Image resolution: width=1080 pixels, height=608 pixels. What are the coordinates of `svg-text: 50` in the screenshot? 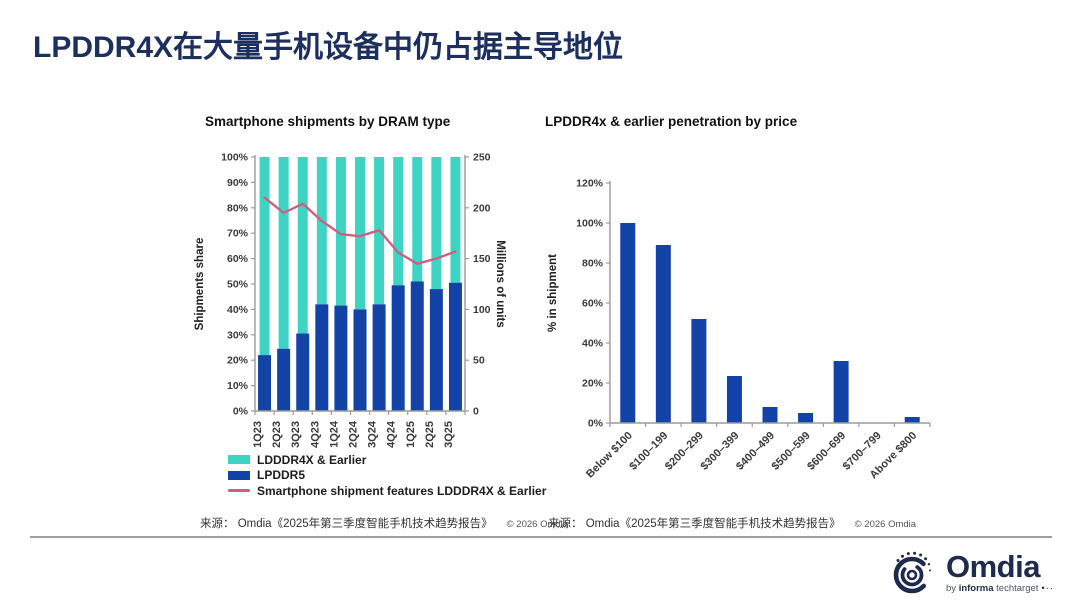 It's located at (479, 361).